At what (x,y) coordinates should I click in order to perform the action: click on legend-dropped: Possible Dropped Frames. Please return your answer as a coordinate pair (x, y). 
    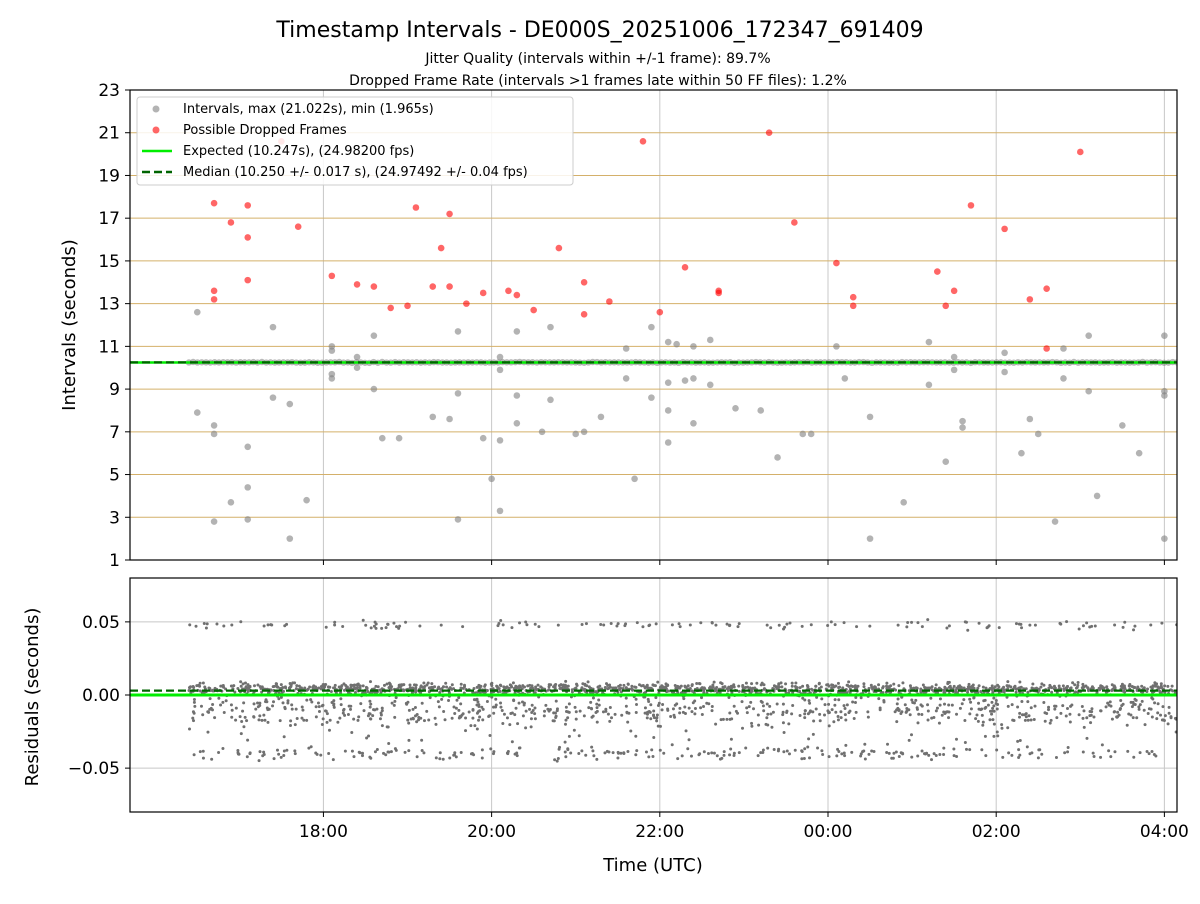
    Looking at the image, I should click on (265, 130).